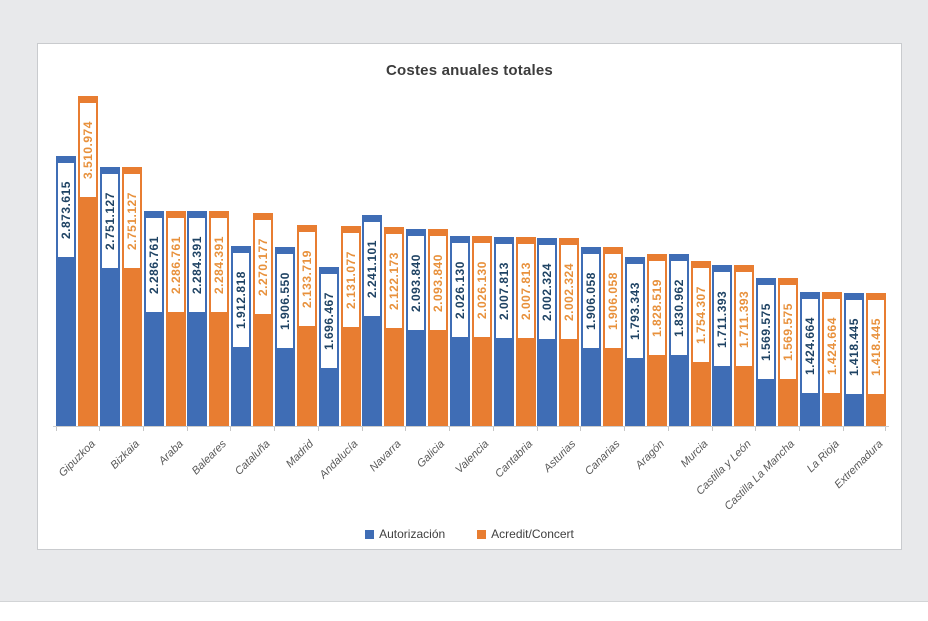  I want to click on bar-group: 1.424.664 1.424.664, so click(821, 359).